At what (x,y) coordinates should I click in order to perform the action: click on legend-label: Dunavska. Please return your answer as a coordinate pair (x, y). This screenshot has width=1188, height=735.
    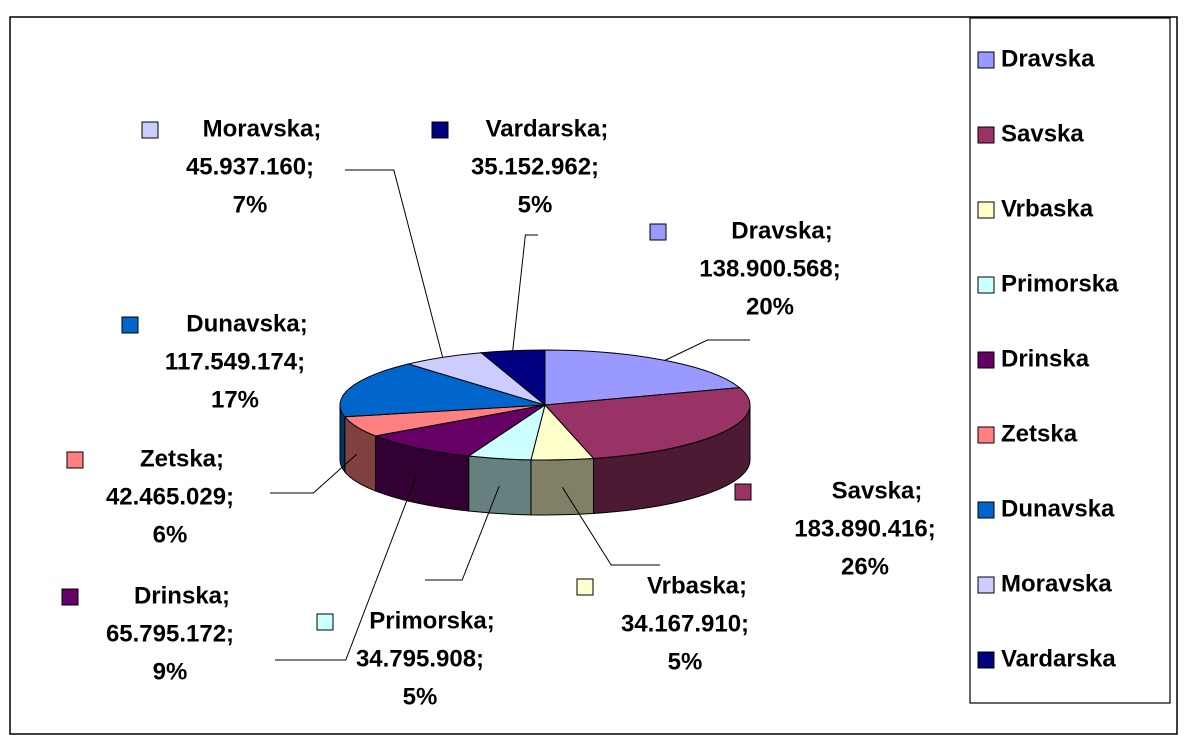
    Looking at the image, I should click on (1058, 508).